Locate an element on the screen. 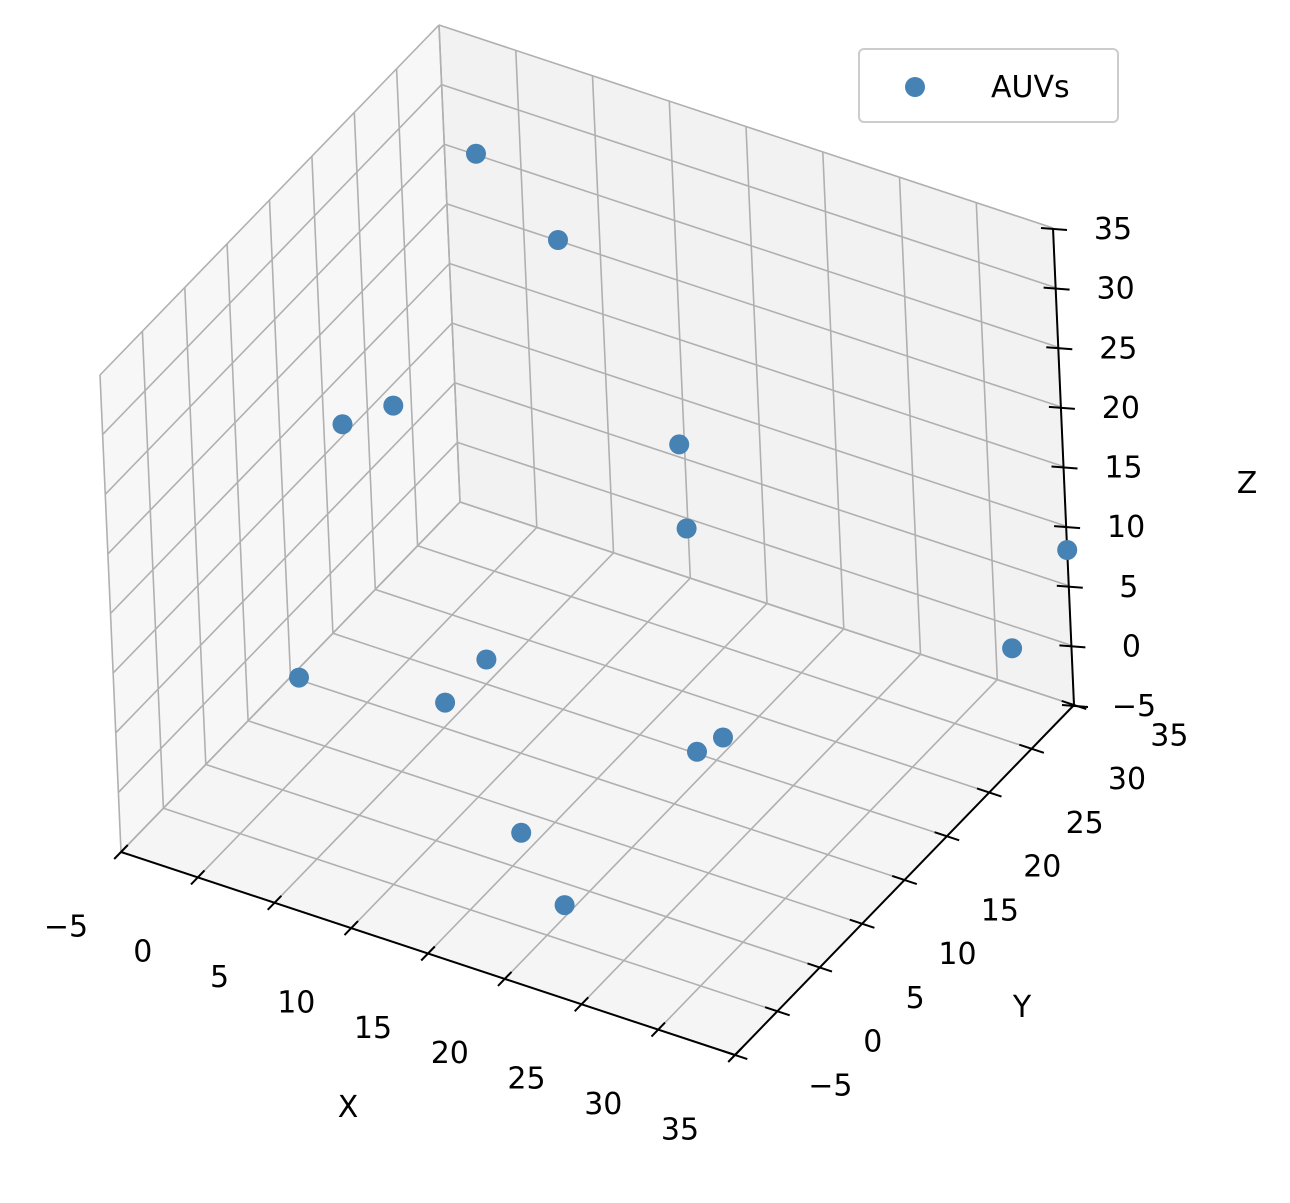  x-tick-label: 10 is located at coordinates (296, 1002).